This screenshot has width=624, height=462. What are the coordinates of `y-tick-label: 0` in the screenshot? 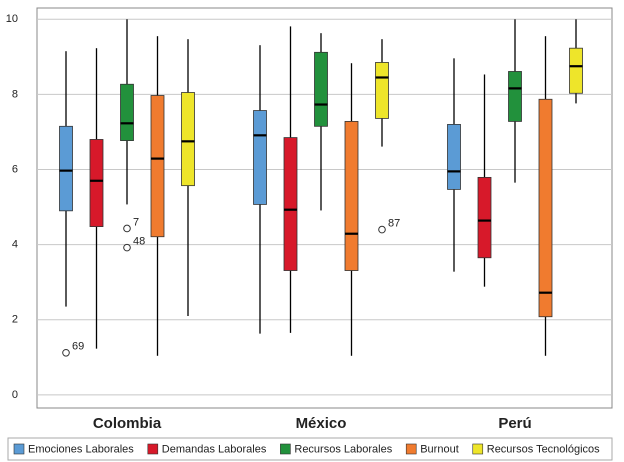 It's located at (15, 395).